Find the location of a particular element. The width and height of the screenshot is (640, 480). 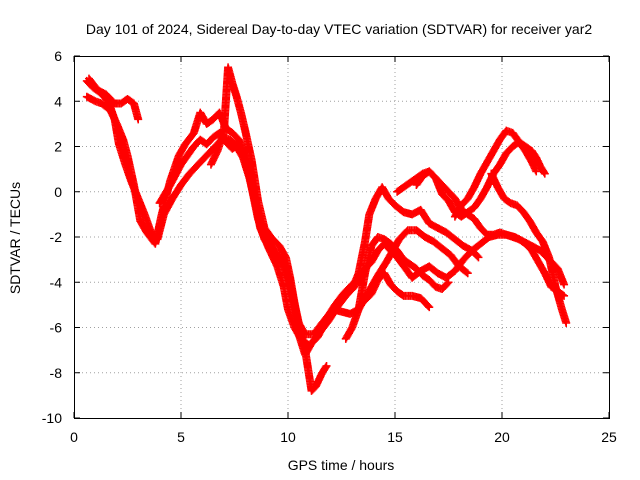

y-tick-labels: -10 -8 -6 -4 -2 0 2 4 6 is located at coordinates (52, 237).